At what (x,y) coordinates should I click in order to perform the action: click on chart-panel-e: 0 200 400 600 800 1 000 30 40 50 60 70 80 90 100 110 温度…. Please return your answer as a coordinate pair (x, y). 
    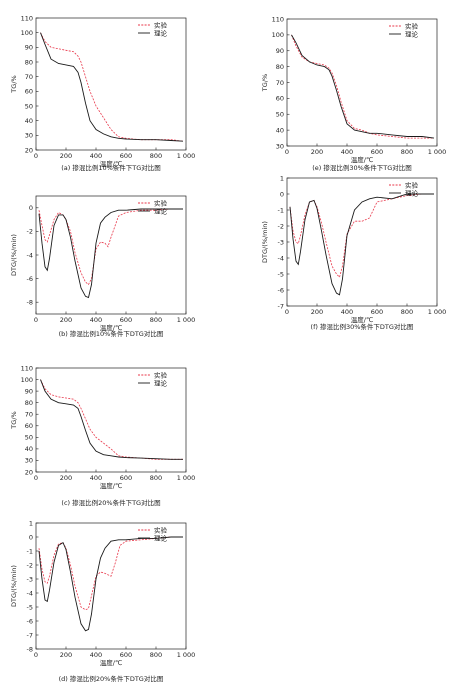
    Looking at the image, I should click on (353, 93).